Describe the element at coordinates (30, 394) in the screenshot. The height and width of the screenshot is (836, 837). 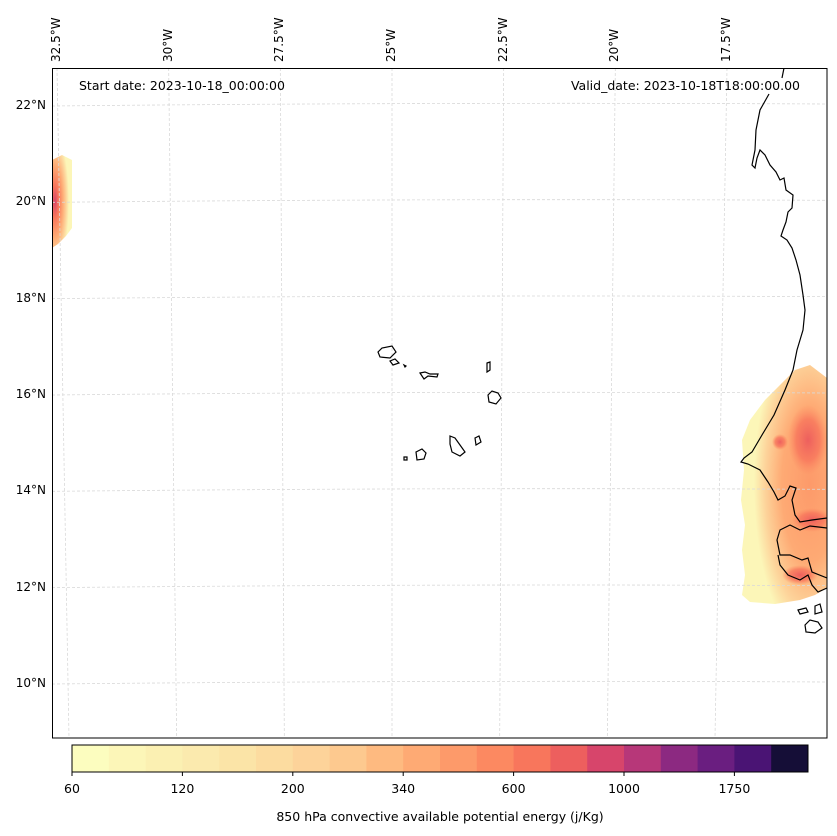
I see `latitude-label: 16°N` at that location.